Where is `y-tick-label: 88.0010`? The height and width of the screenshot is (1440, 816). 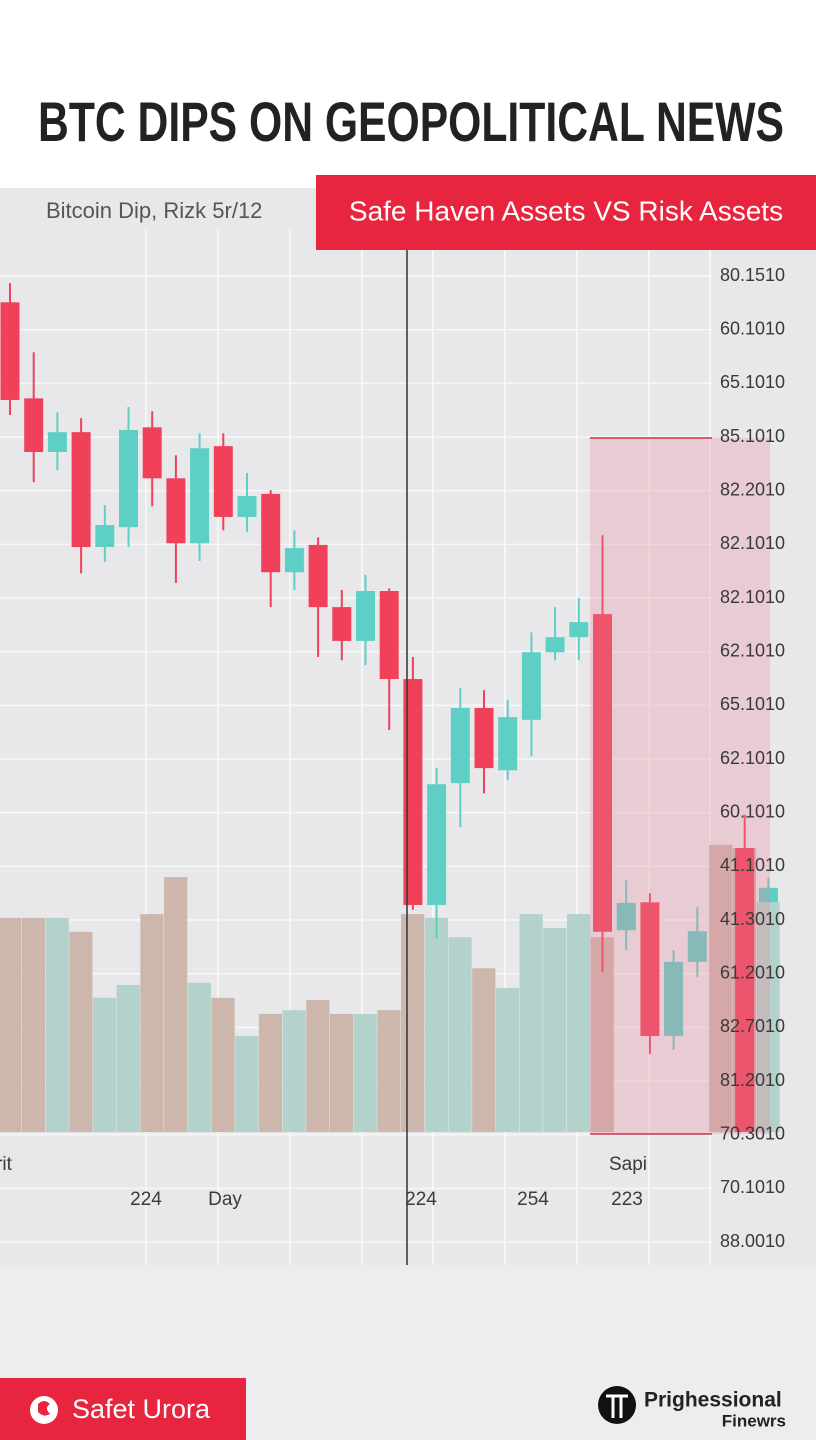 y-tick-label: 88.0010 is located at coordinates (752, 1241).